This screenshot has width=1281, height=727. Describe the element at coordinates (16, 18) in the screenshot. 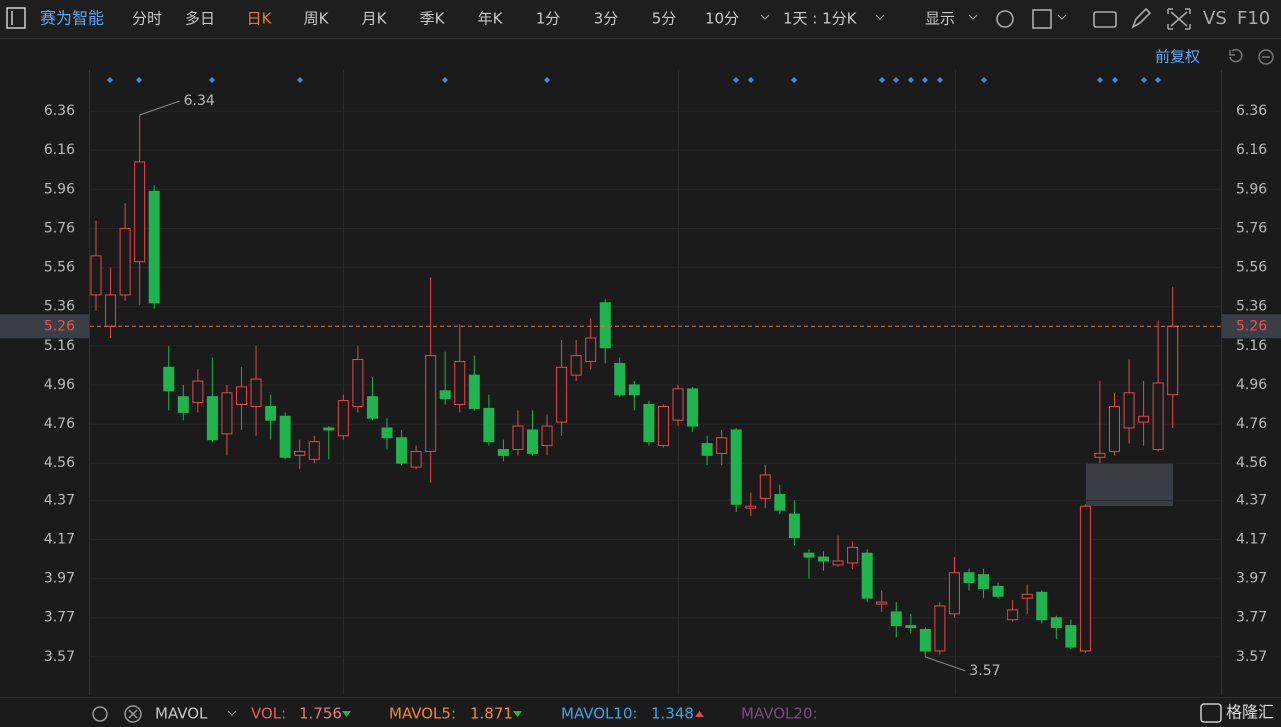

I see `sidebar-toggle` at that location.